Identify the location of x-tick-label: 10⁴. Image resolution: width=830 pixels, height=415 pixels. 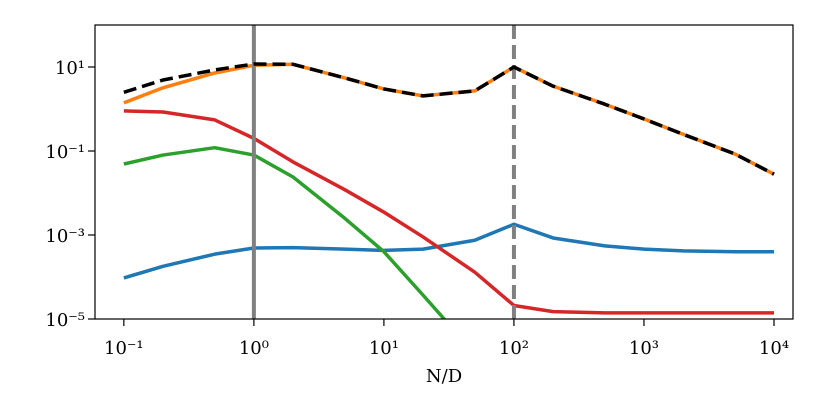
(774, 348).